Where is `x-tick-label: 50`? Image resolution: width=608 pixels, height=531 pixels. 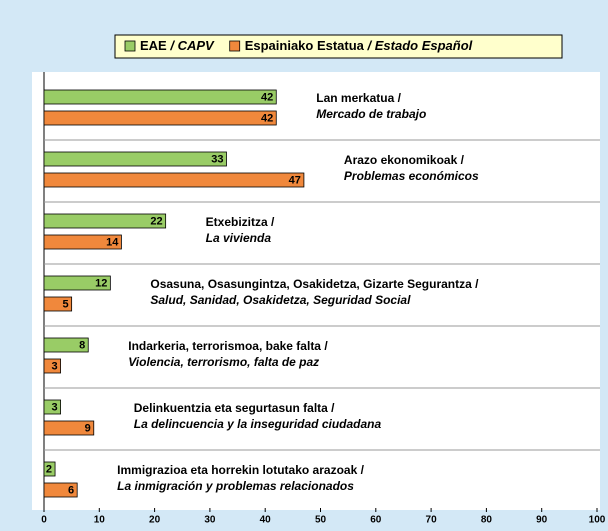 x-tick-label: 50 is located at coordinates (321, 520).